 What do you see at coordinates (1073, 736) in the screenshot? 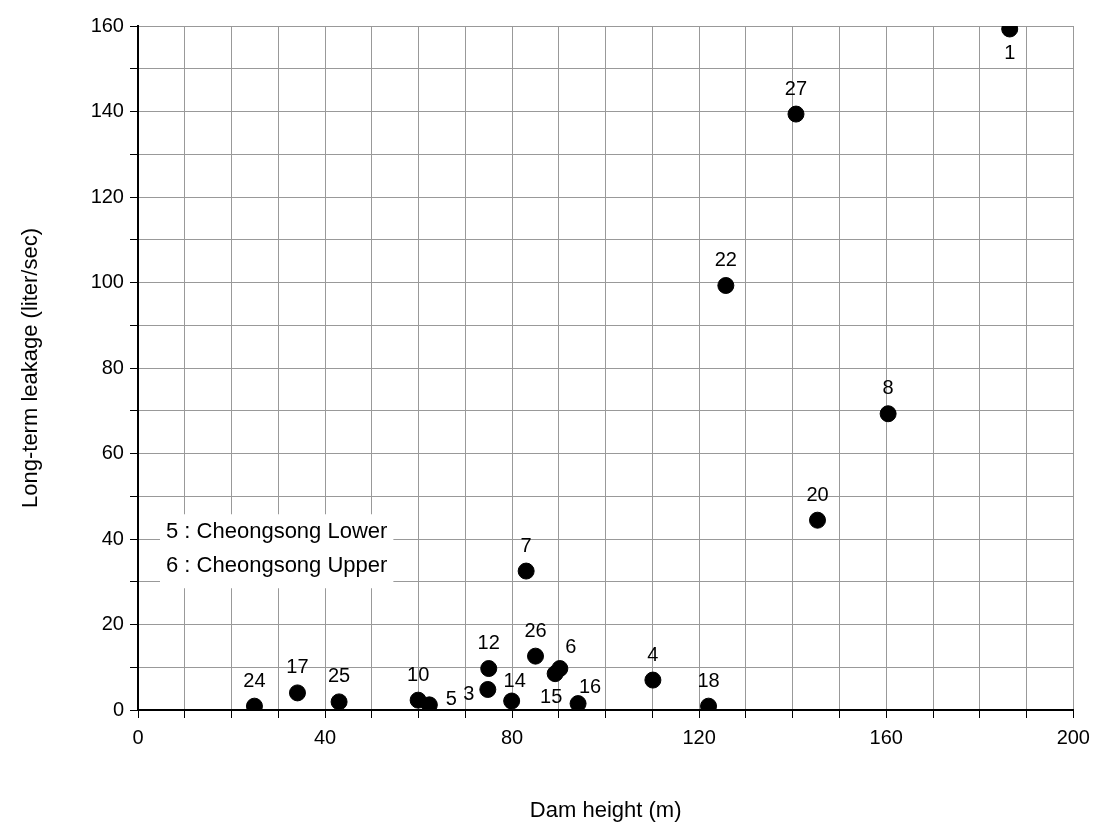
I see `x-tick-label: 200` at bounding box center [1073, 736].